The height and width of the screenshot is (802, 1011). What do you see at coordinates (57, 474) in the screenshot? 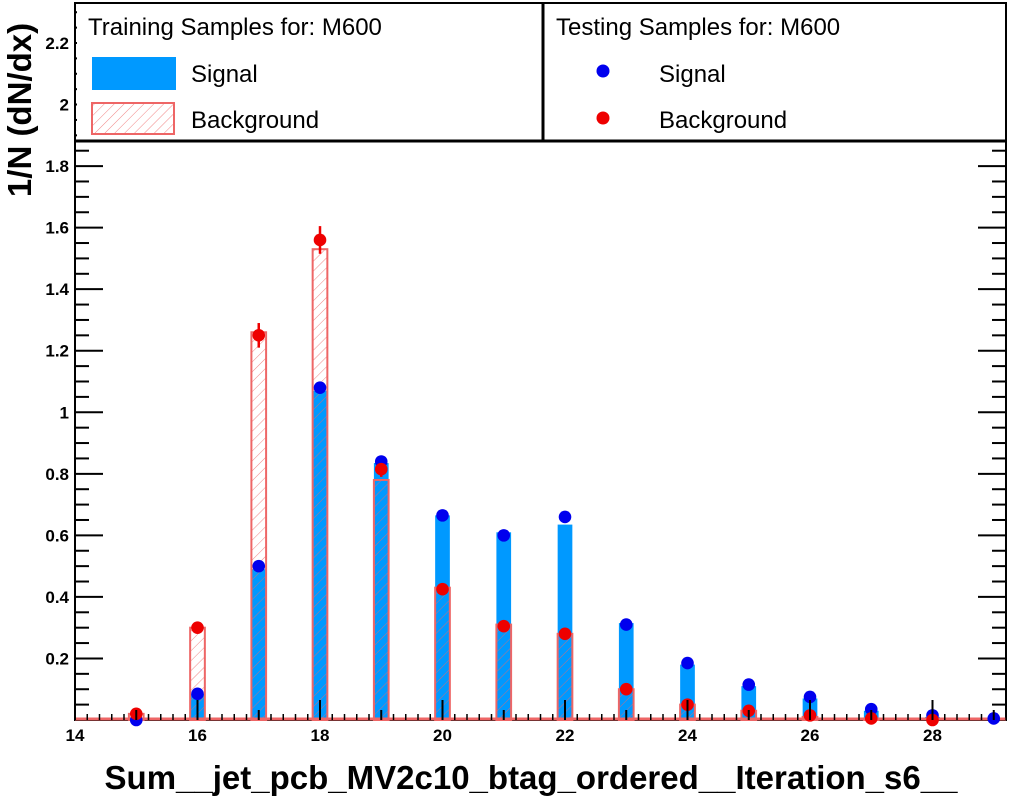
I see `y-tick-label: 0.8` at bounding box center [57, 474].